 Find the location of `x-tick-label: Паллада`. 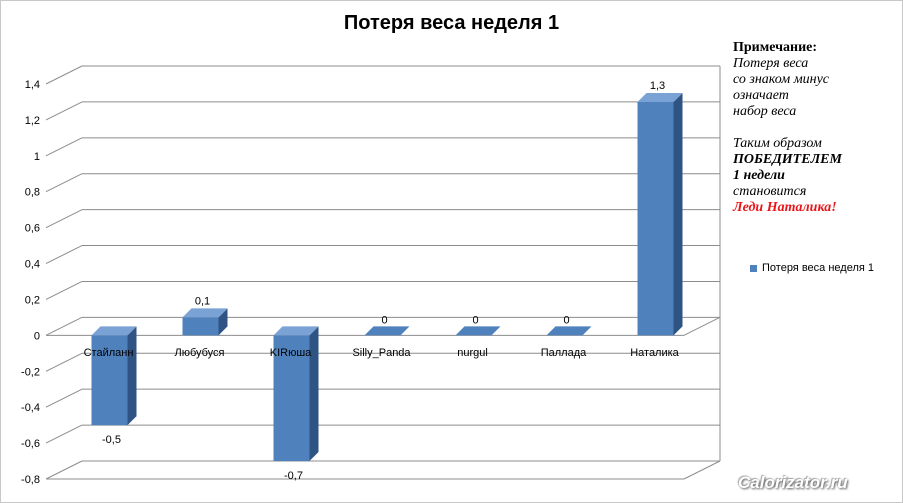

x-tick-label: Паллада is located at coordinates (564, 353).